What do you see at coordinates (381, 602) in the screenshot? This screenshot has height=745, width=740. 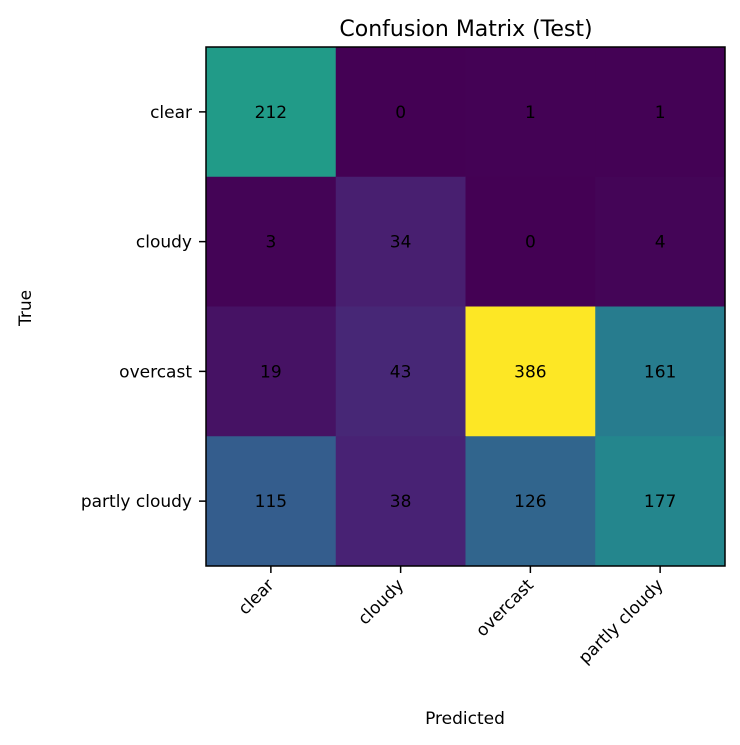 I see `x-tick-label: cloudy` at bounding box center [381, 602].